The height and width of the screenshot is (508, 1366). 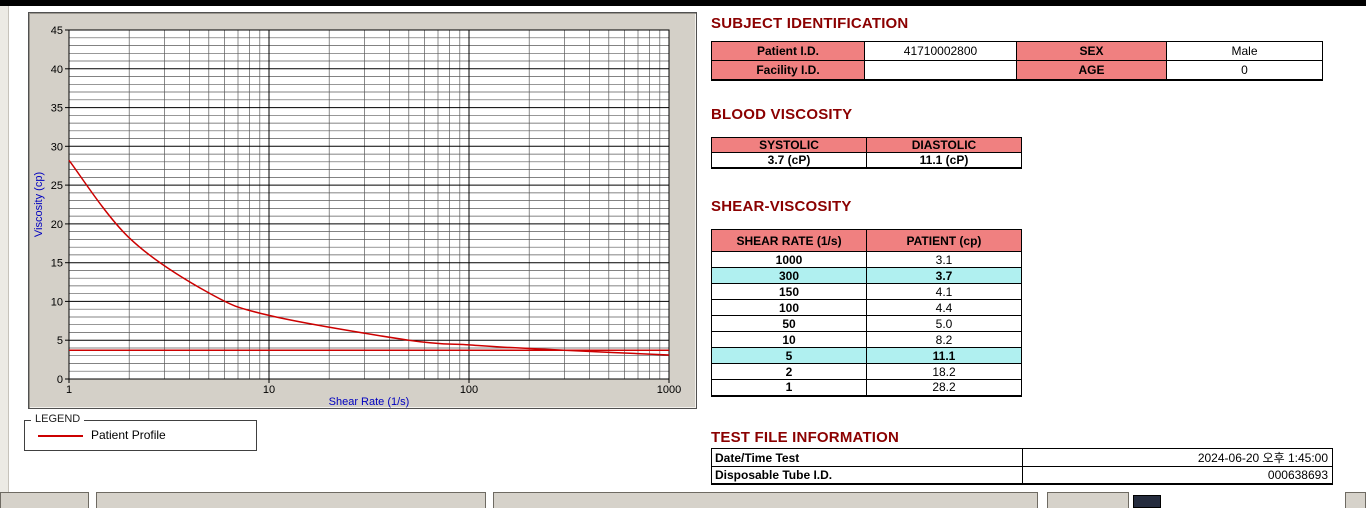 What do you see at coordinates (1177, 475) in the screenshot?
I see `disposable-tube-id-value: 000638693` at bounding box center [1177, 475].